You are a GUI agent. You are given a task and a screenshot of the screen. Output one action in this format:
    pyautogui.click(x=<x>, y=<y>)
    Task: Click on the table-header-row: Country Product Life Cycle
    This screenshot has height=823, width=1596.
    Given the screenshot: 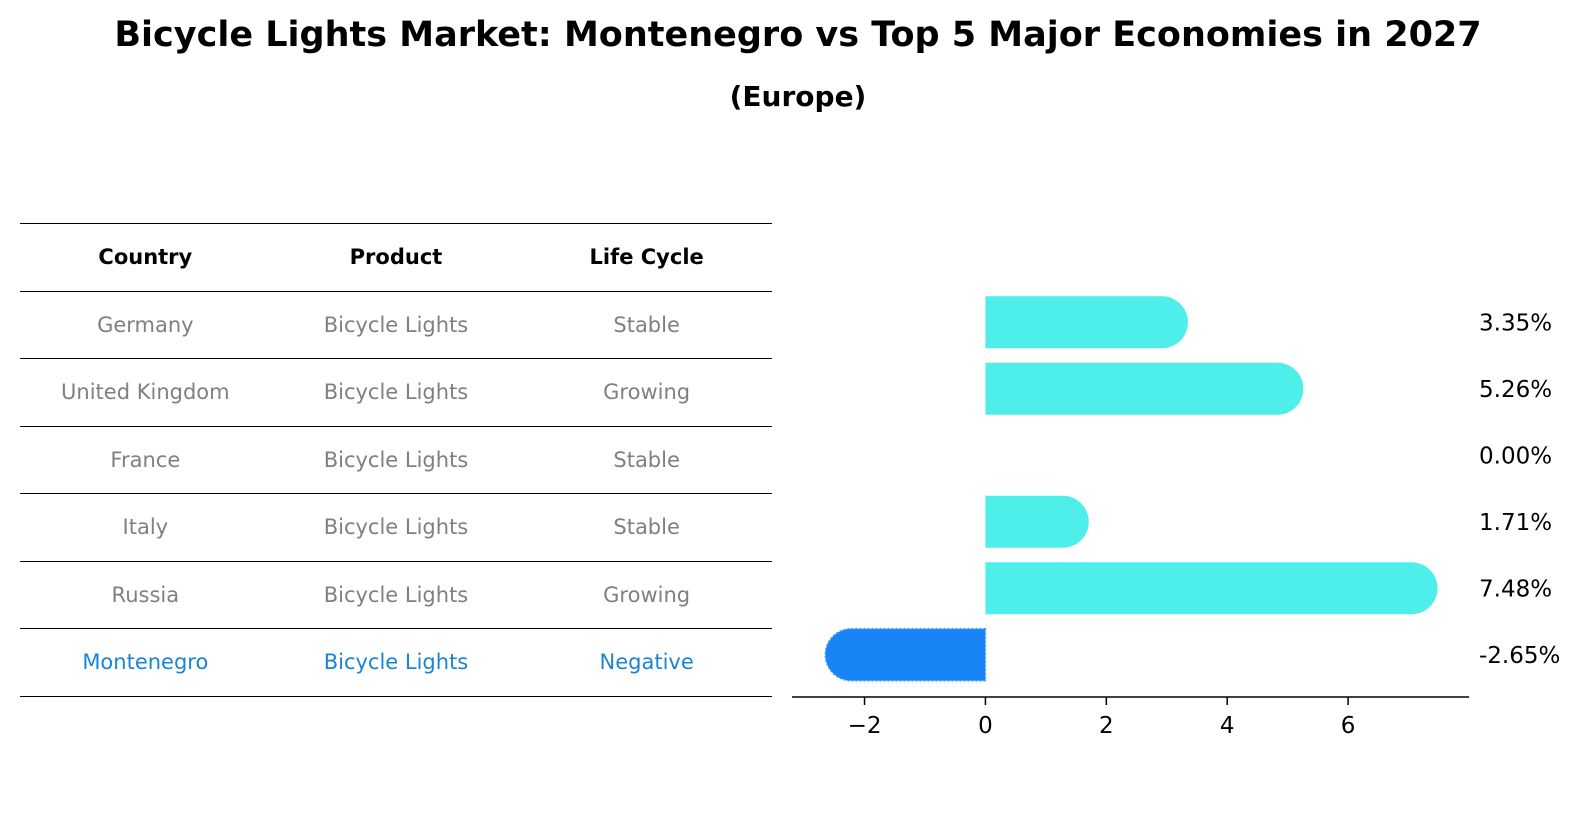 What is the action you would take?
    pyautogui.click(x=396, y=257)
    